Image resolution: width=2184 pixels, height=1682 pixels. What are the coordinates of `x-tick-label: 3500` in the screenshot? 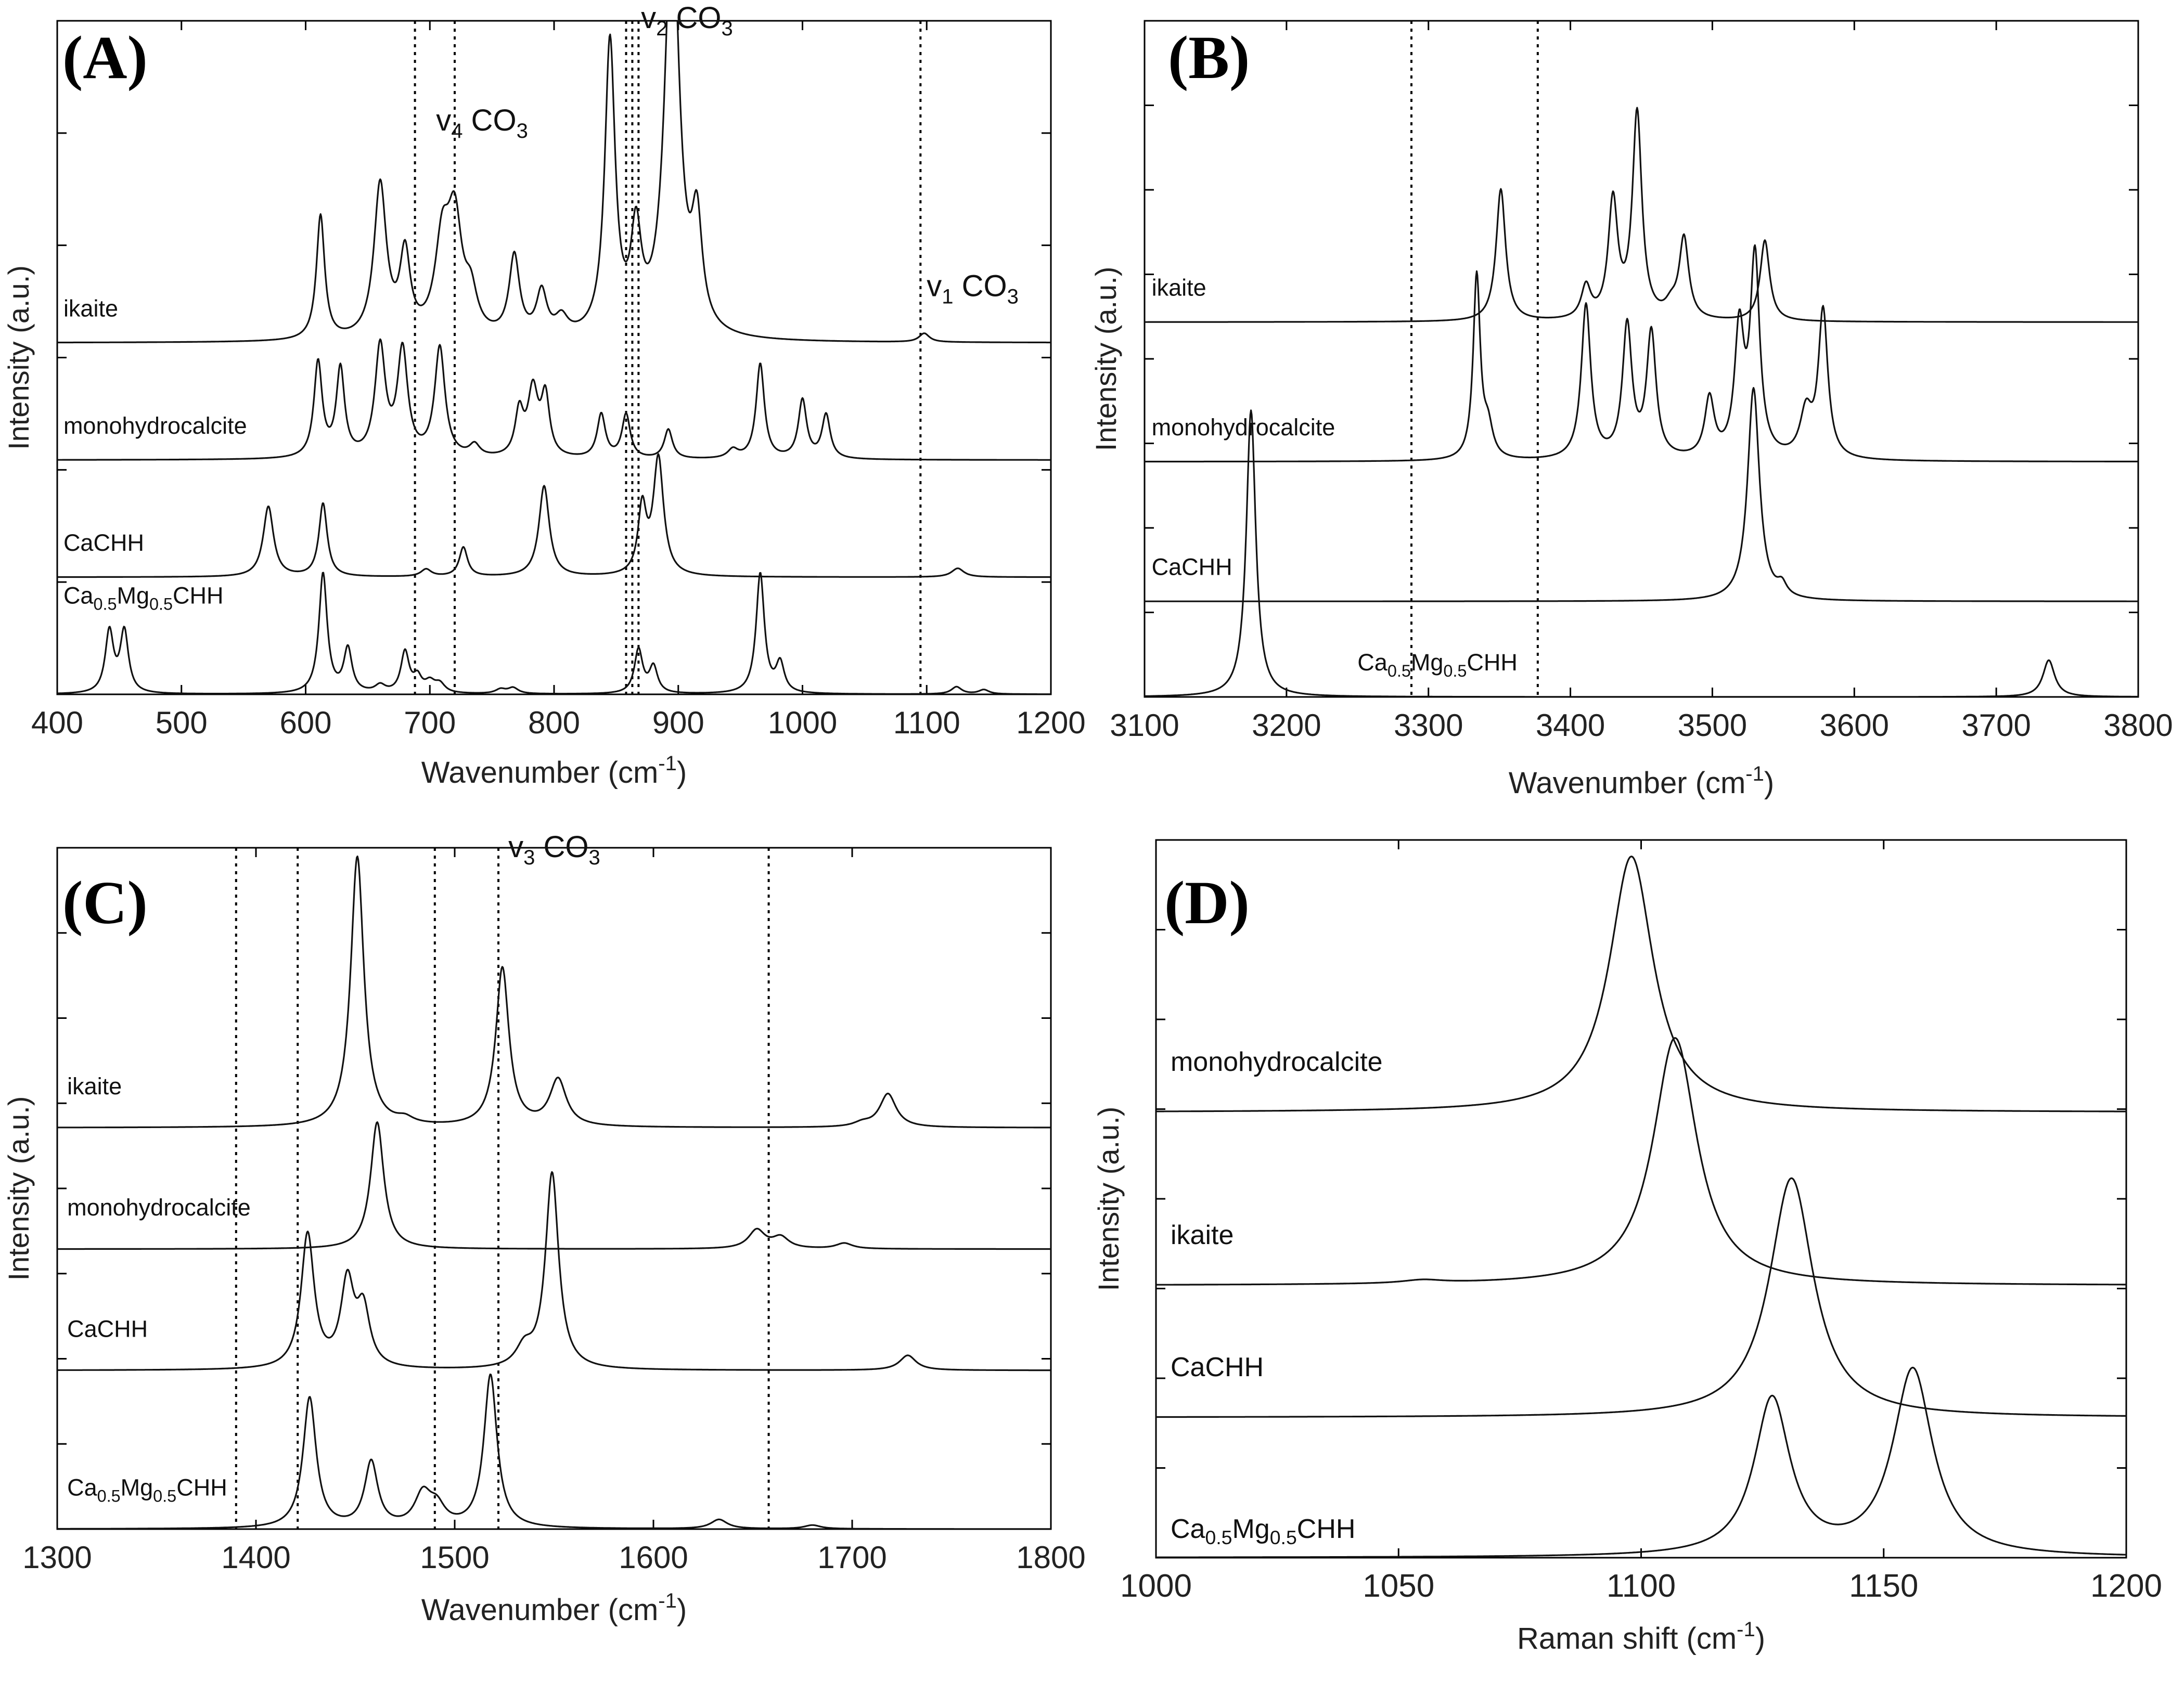 It's located at (1712, 725).